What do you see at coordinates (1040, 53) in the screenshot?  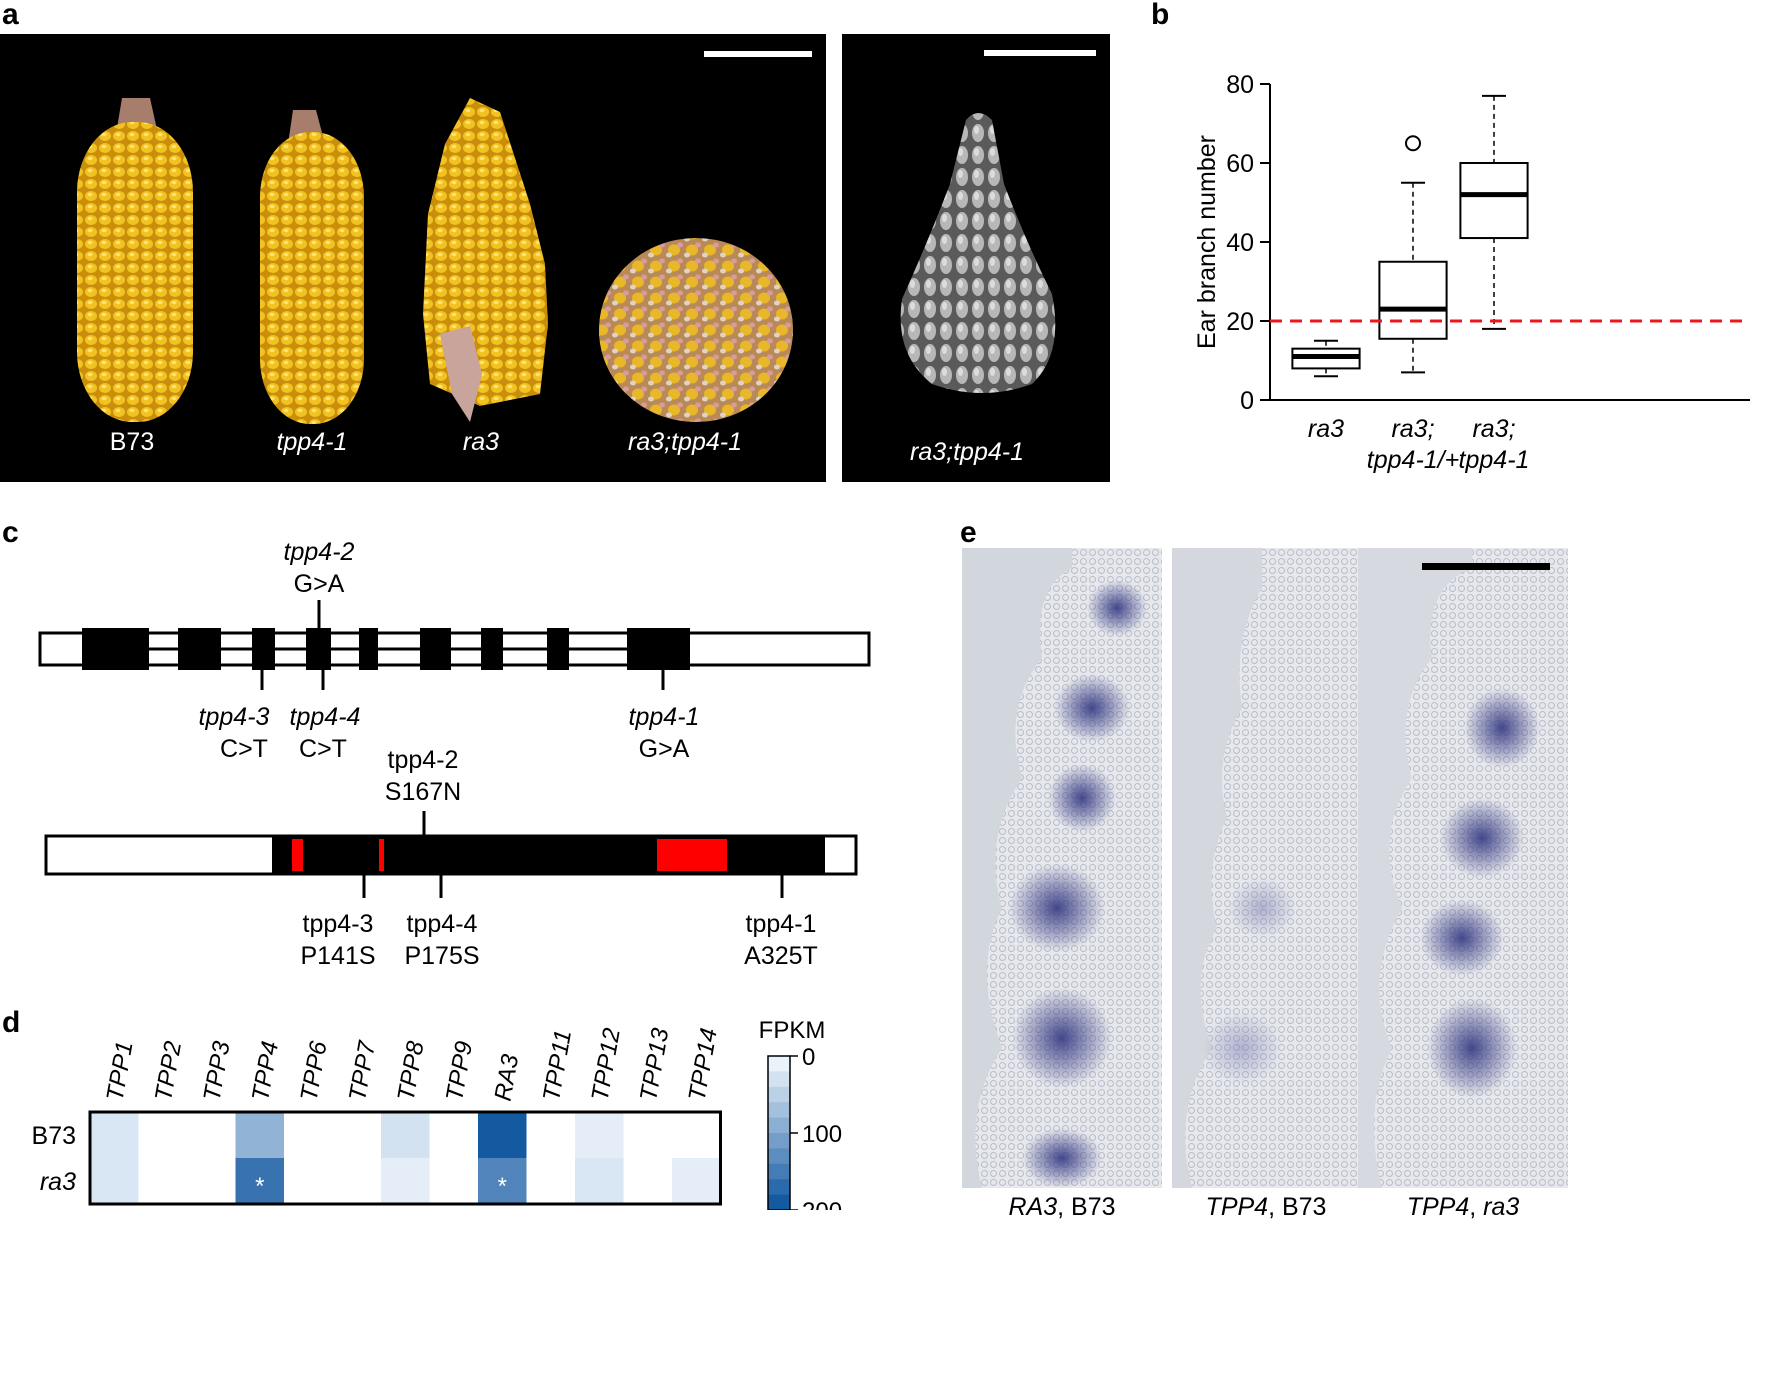 I see `sem-scale-bar` at bounding box center [1040, 53].